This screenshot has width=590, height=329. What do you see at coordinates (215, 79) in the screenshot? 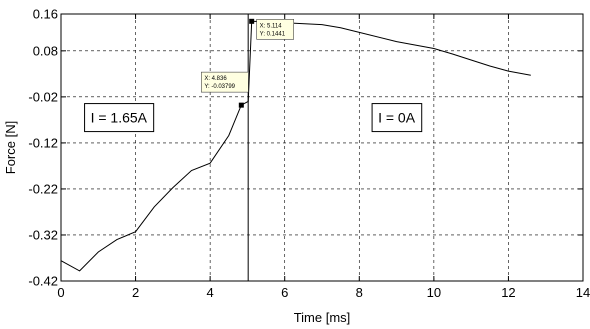
I see `datatip-x-text: X: 4.836` at bounding box center [215, 79].